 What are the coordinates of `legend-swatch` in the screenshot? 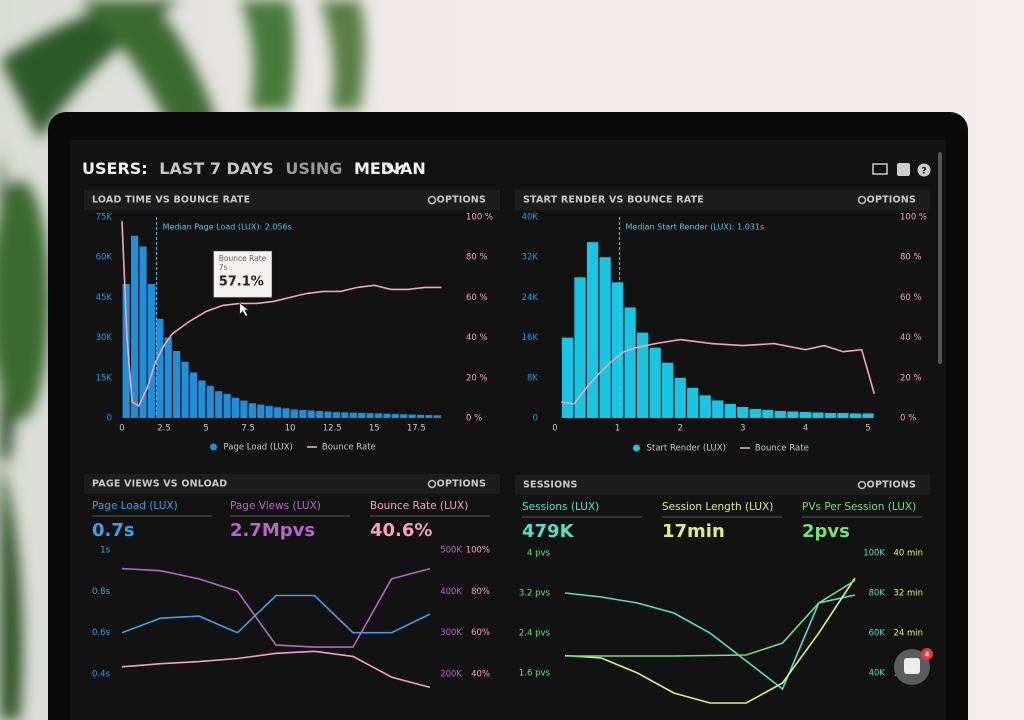 It's located at (213, 447).